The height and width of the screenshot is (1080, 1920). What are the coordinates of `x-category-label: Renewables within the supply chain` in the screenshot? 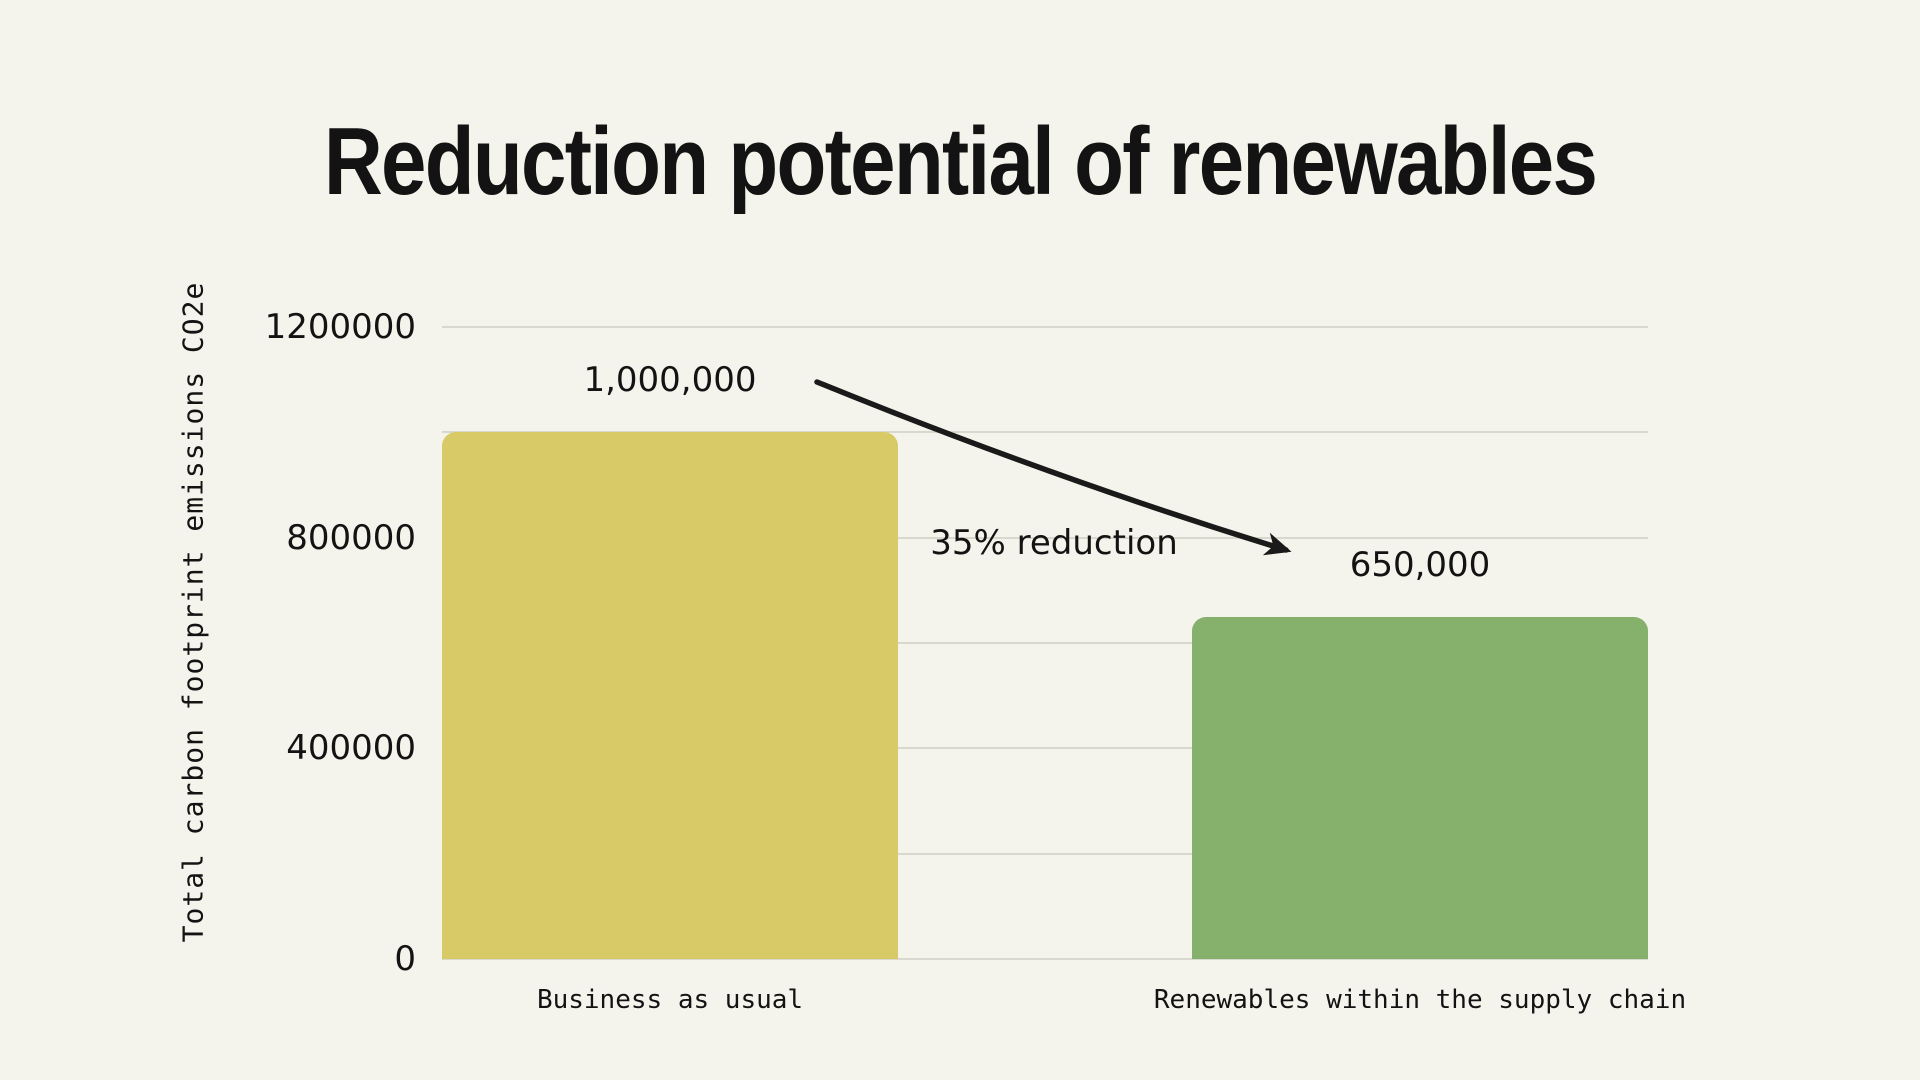 It's located at (1420, 1000).